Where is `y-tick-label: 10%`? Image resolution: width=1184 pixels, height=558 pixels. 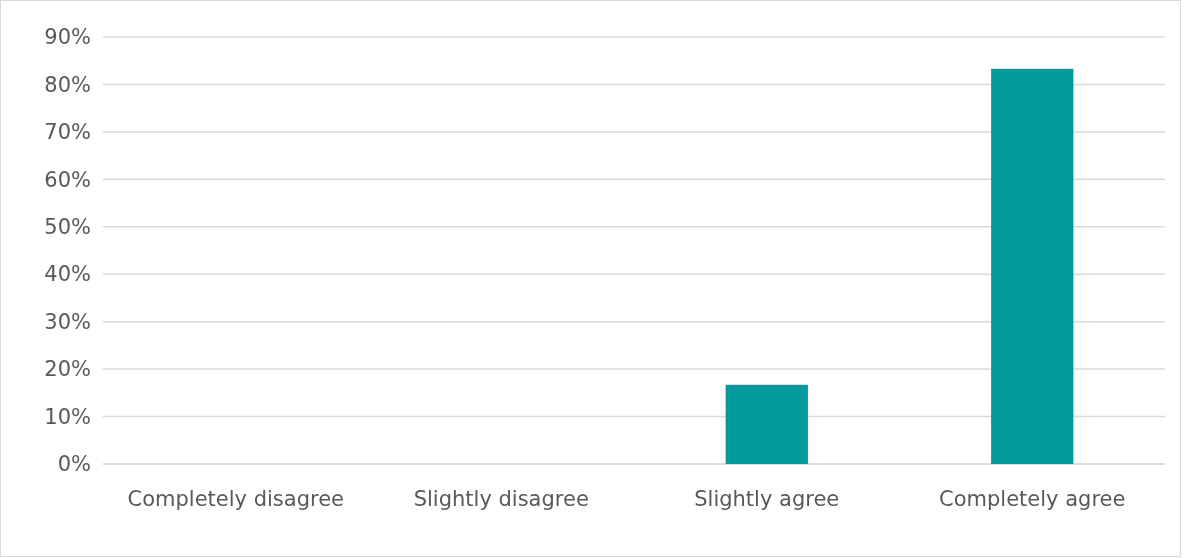 y-tick-label: 10% is located at coordinates (67, 416).